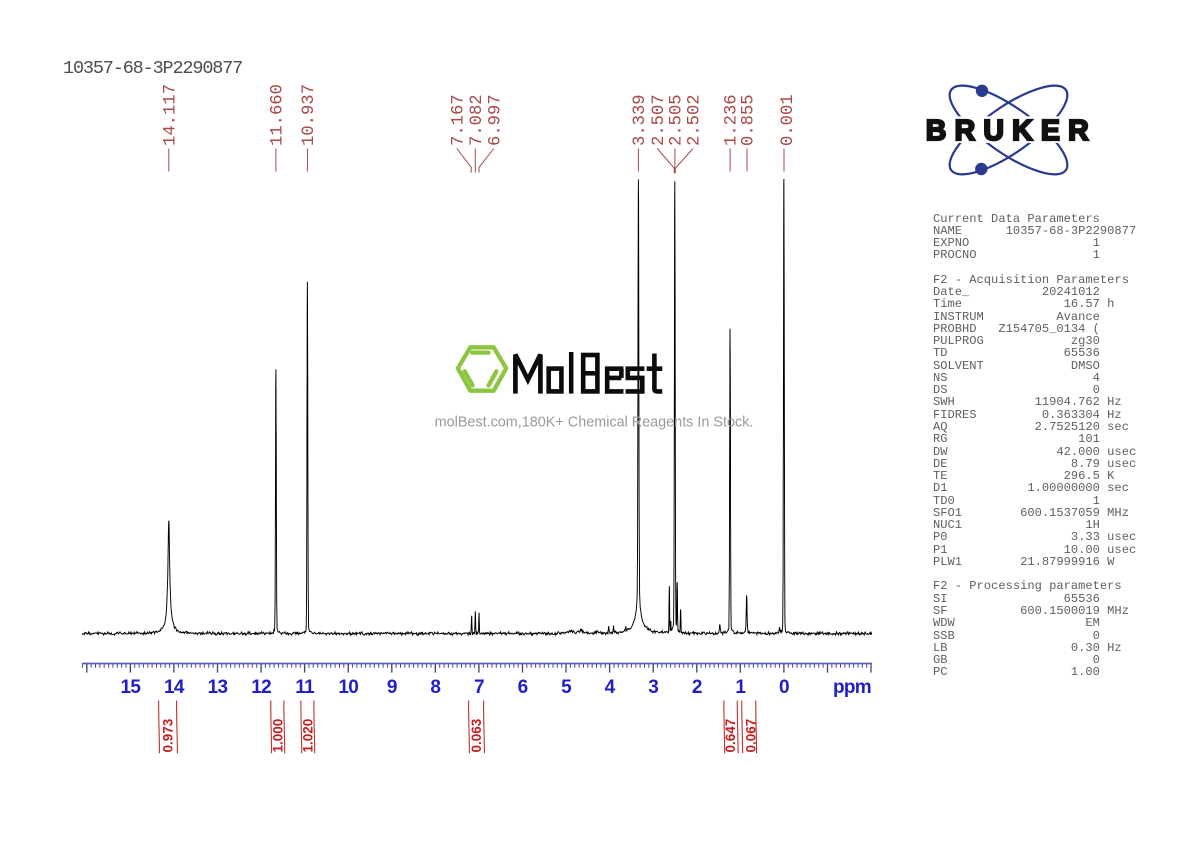 Image resolution: width=1190 pixels, height=842 pixels. Describe the element at coordinates (610, 687) in the screenshot. I see `svg-text: 4` at that location.